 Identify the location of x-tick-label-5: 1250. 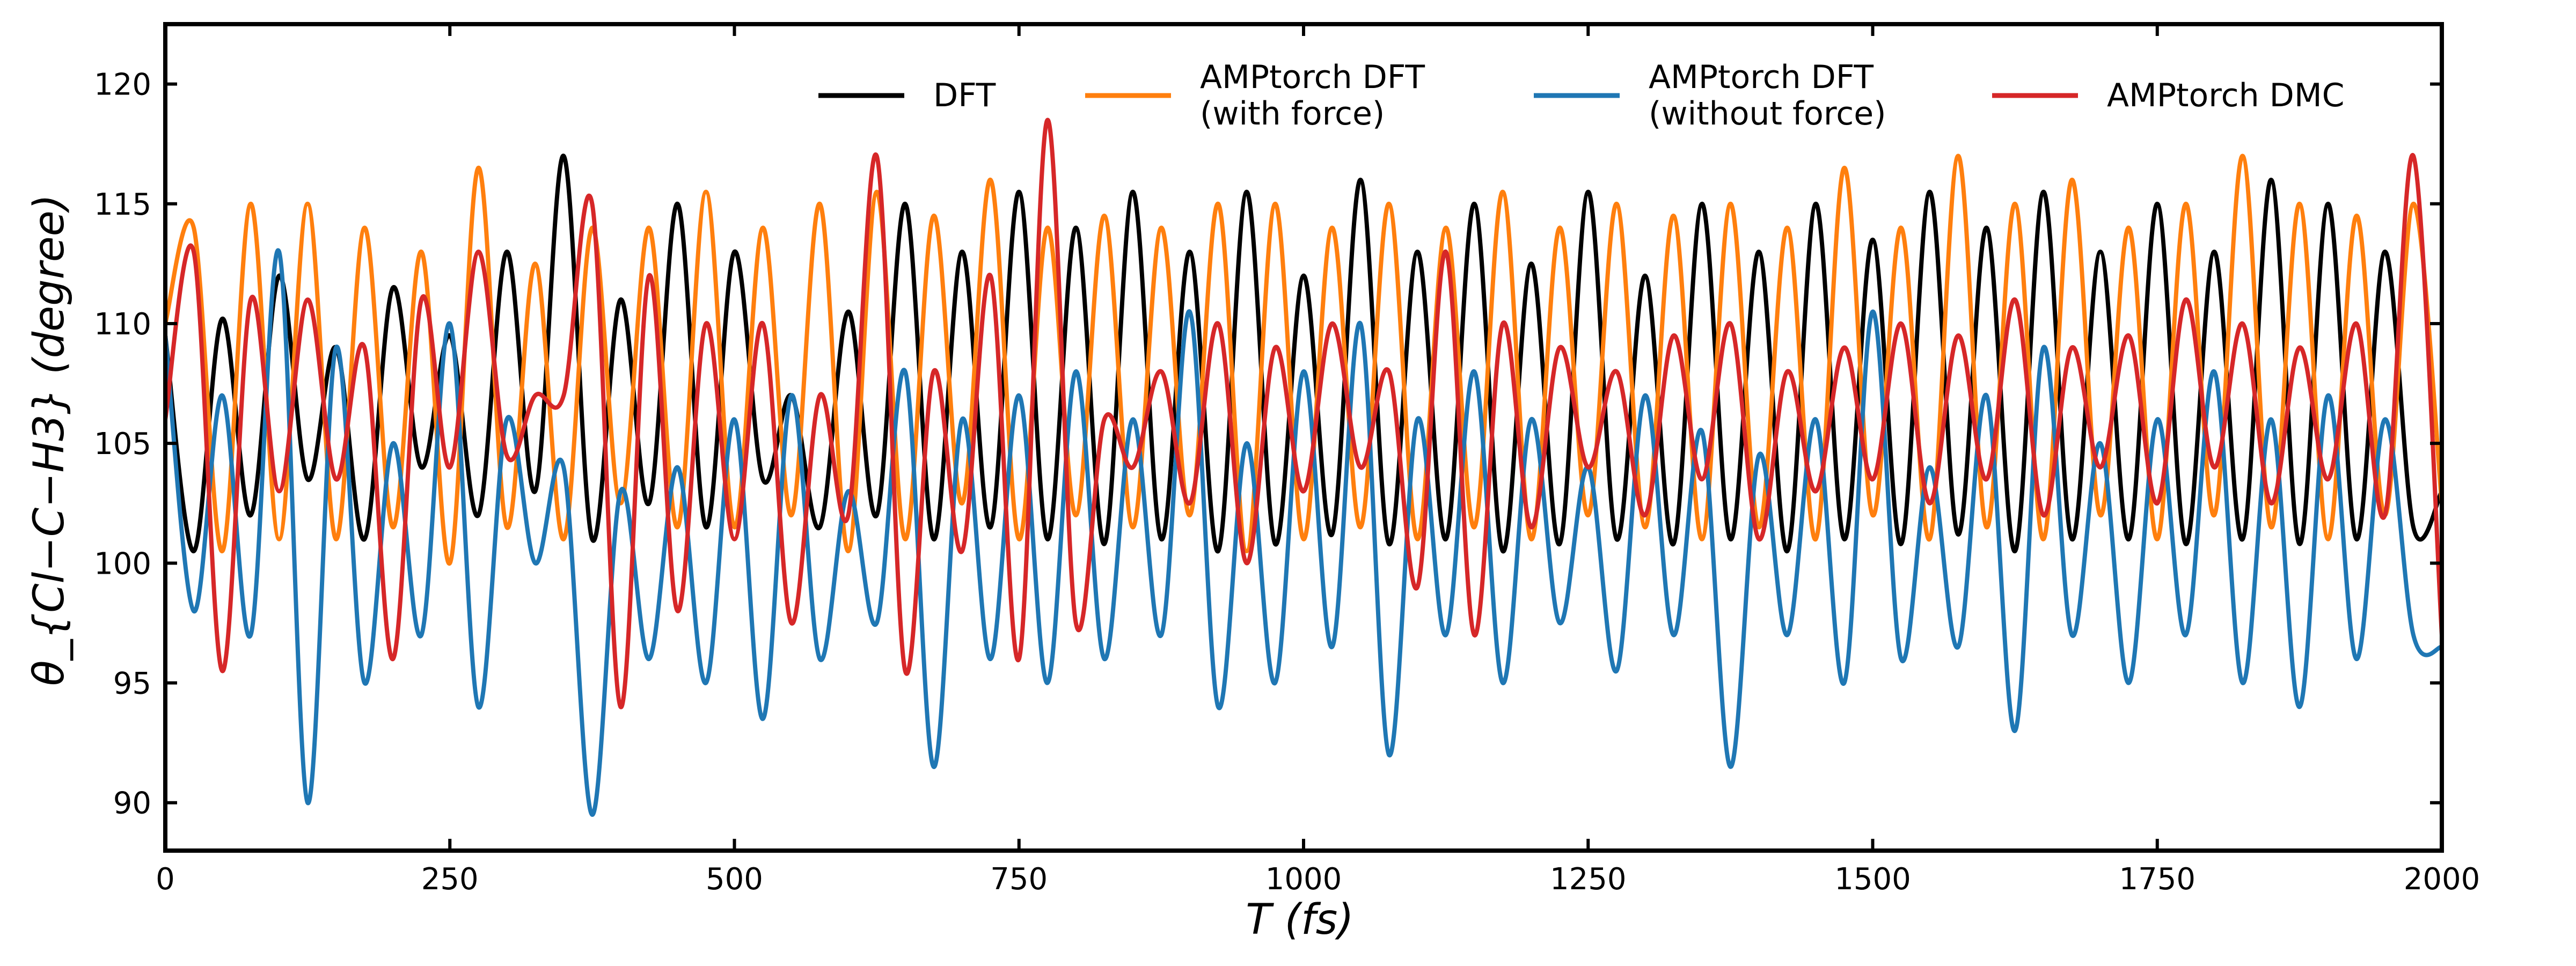
(1588, 879).